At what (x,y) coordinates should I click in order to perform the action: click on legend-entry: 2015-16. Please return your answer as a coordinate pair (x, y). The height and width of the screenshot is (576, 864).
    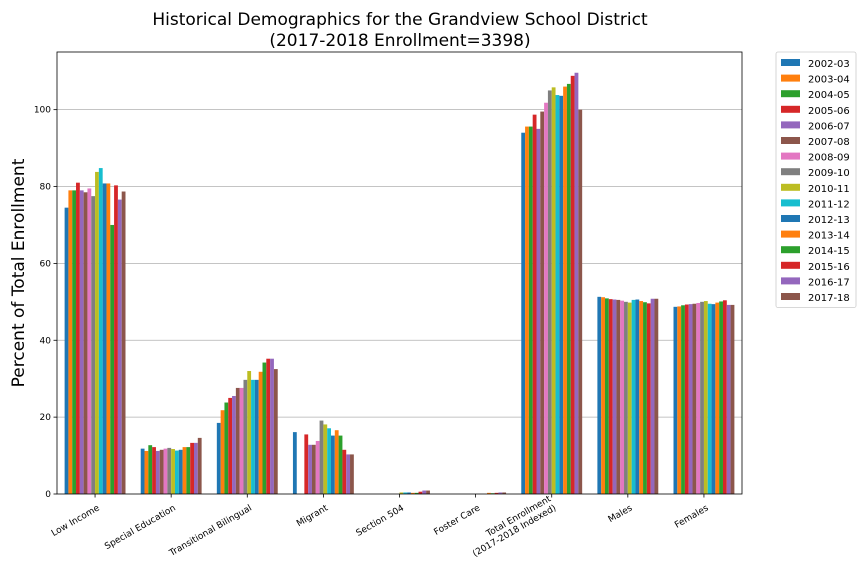
    Looking at the image, I should click on (829, 267).